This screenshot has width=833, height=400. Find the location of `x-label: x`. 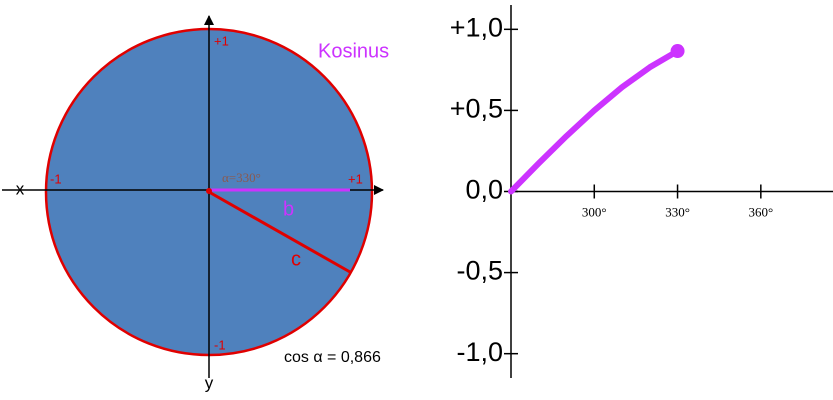

x-label: x is located at coordinates (20, 188).